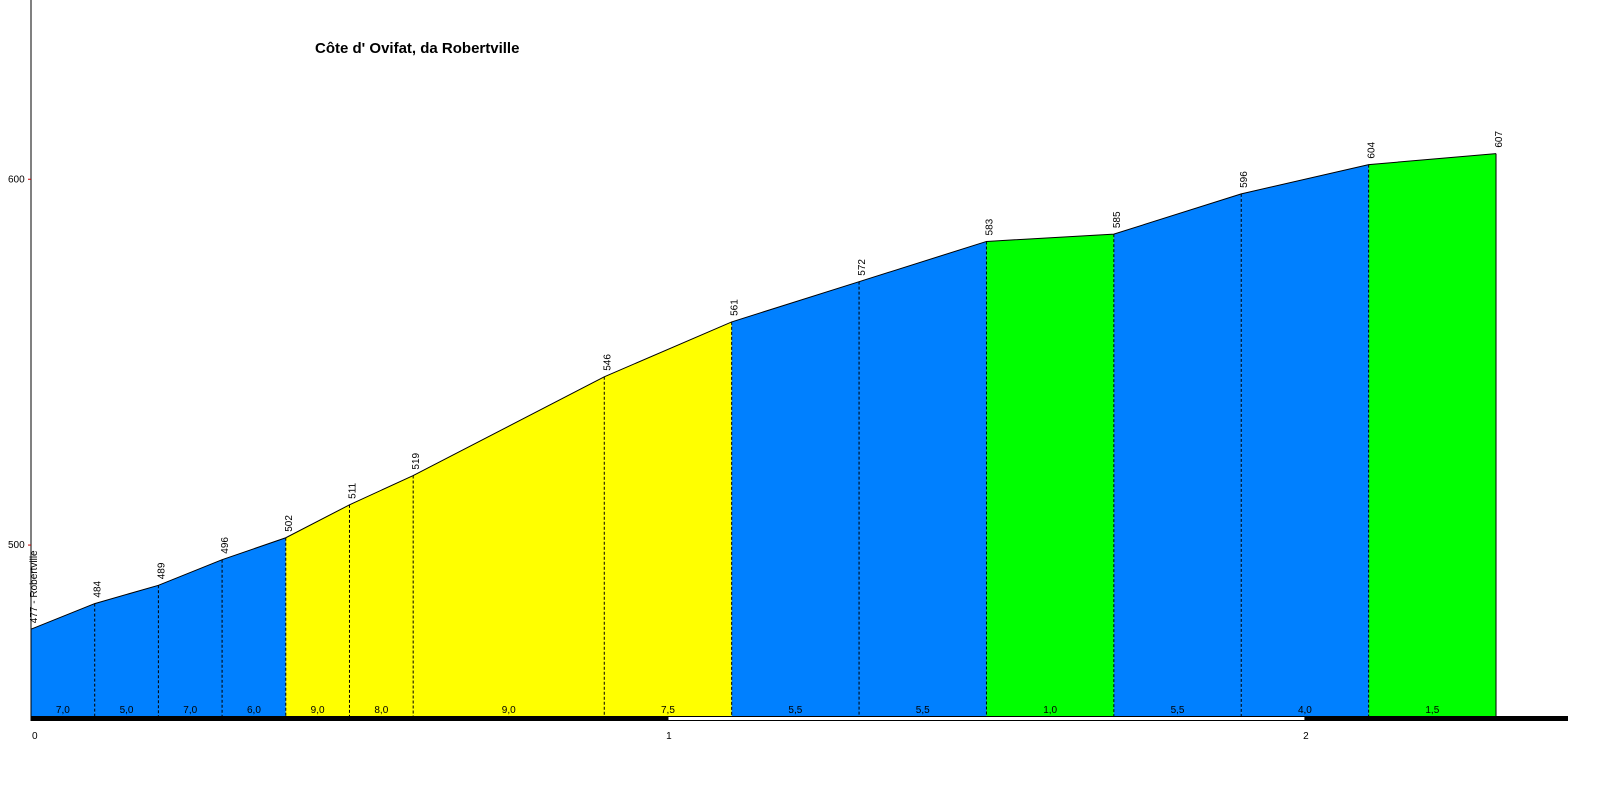 Image resolution: width=1600 pixels, height=800 pixels. I want to click on elevation-label: 572, so click(862, 267).